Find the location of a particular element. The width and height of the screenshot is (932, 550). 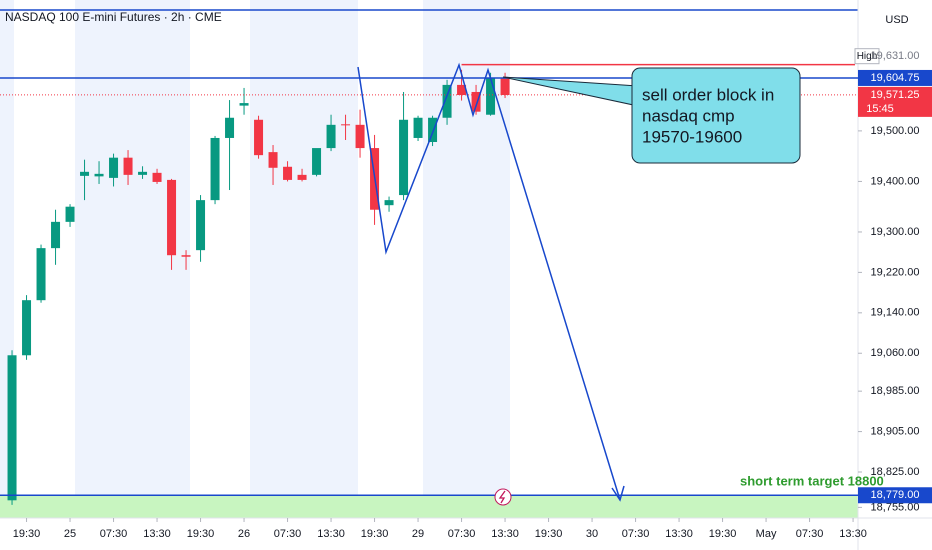

x-tick-label: 29 is located at coordinates (418, 534).